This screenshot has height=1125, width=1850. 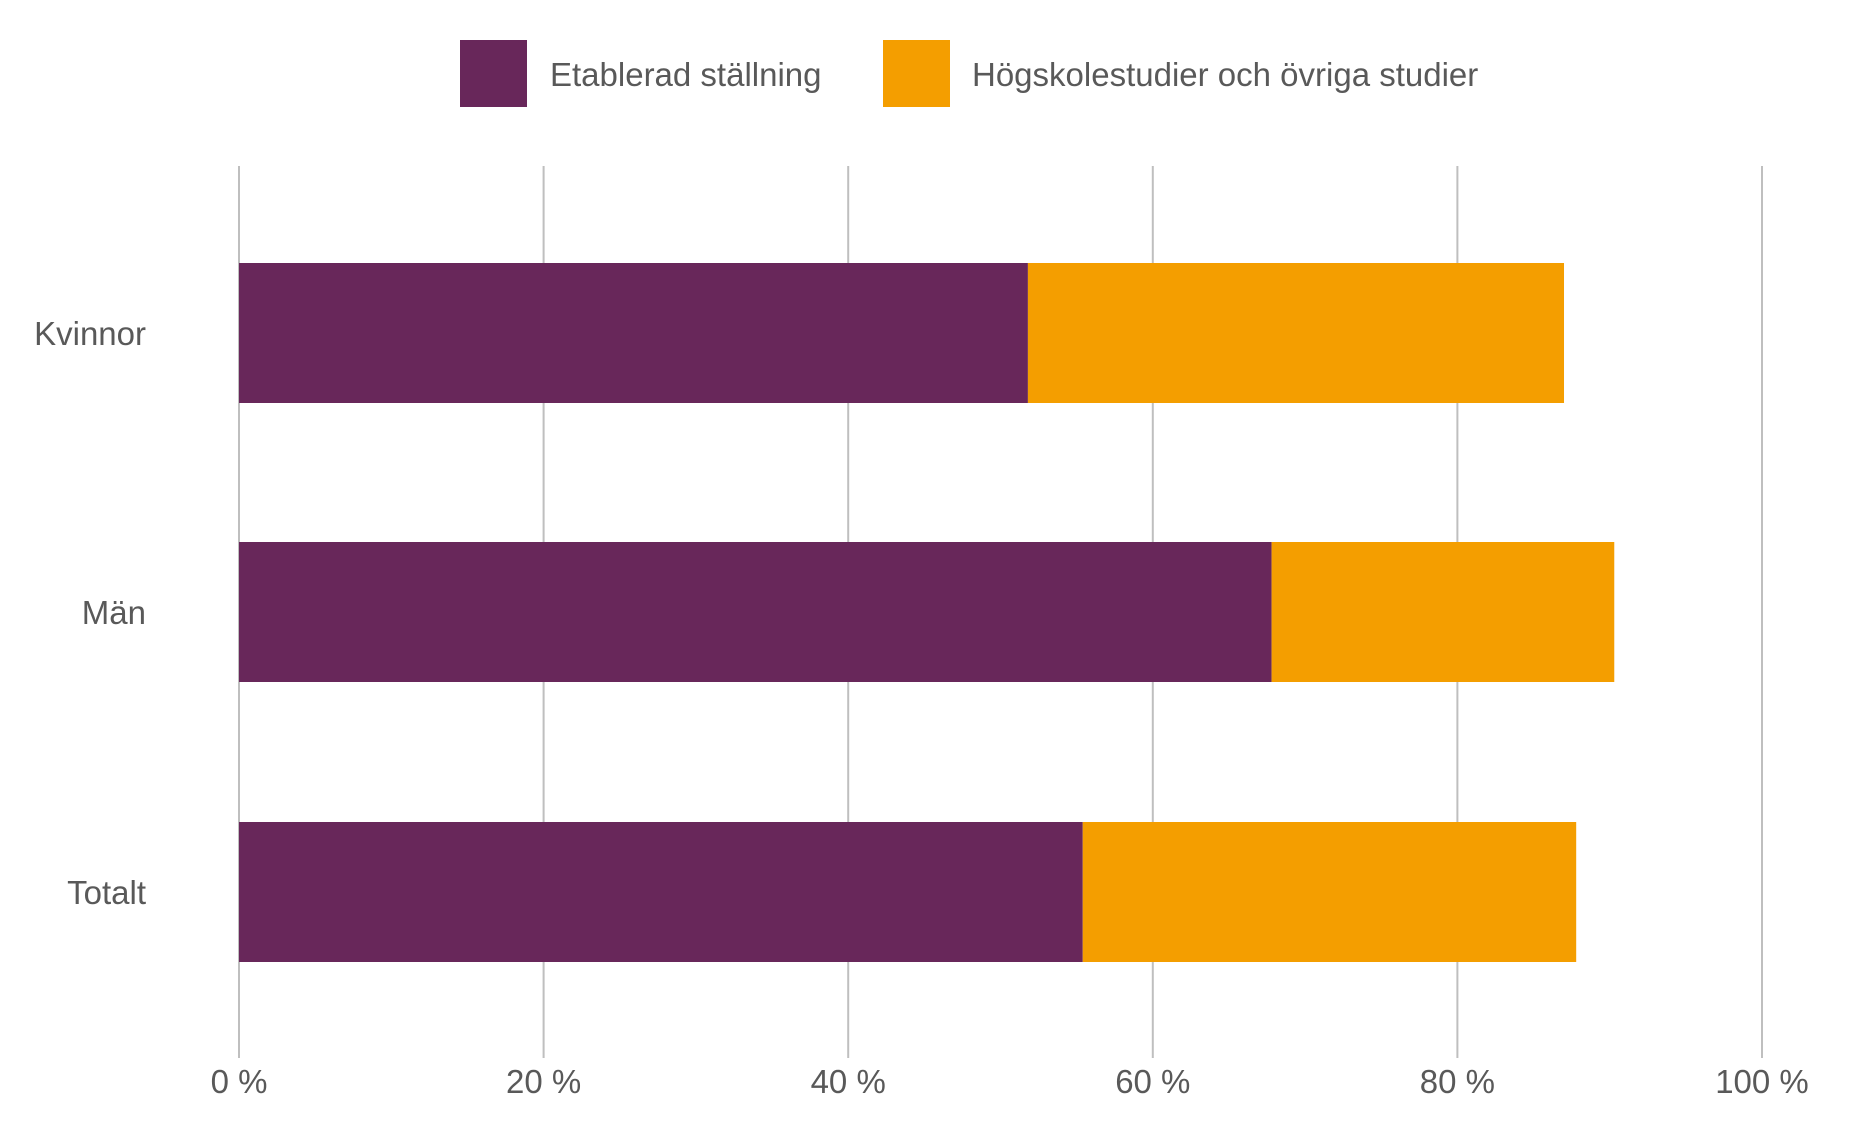 I want to click on category-labels: Kvinnor Män Totalt, so click(x=90, y=613).